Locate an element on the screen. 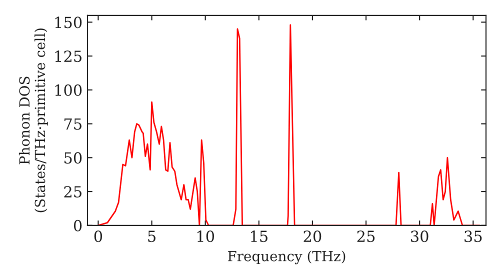 The height and width of the screenshot is (280, 500). y-tick-label: 100 is located at coordinates (68, 90).